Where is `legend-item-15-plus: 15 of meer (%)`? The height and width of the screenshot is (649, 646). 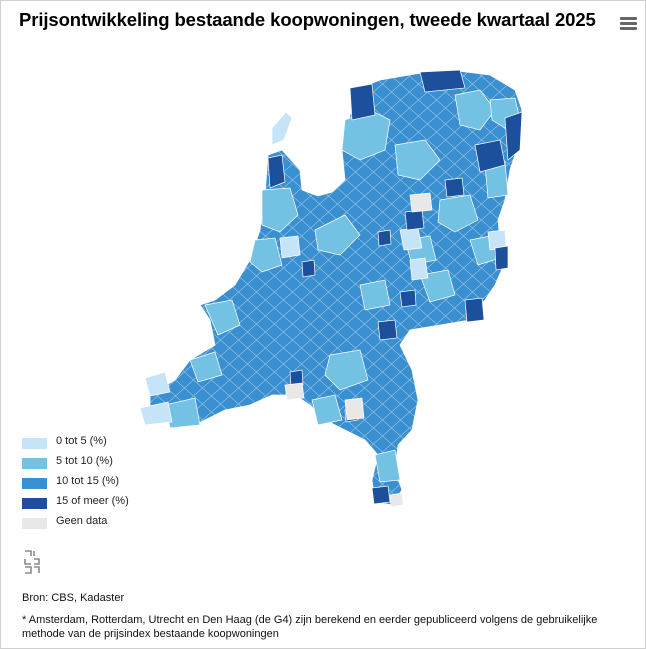 legend-item-15-plus: 15 of meer (%) is located at coordinates (112, 504).